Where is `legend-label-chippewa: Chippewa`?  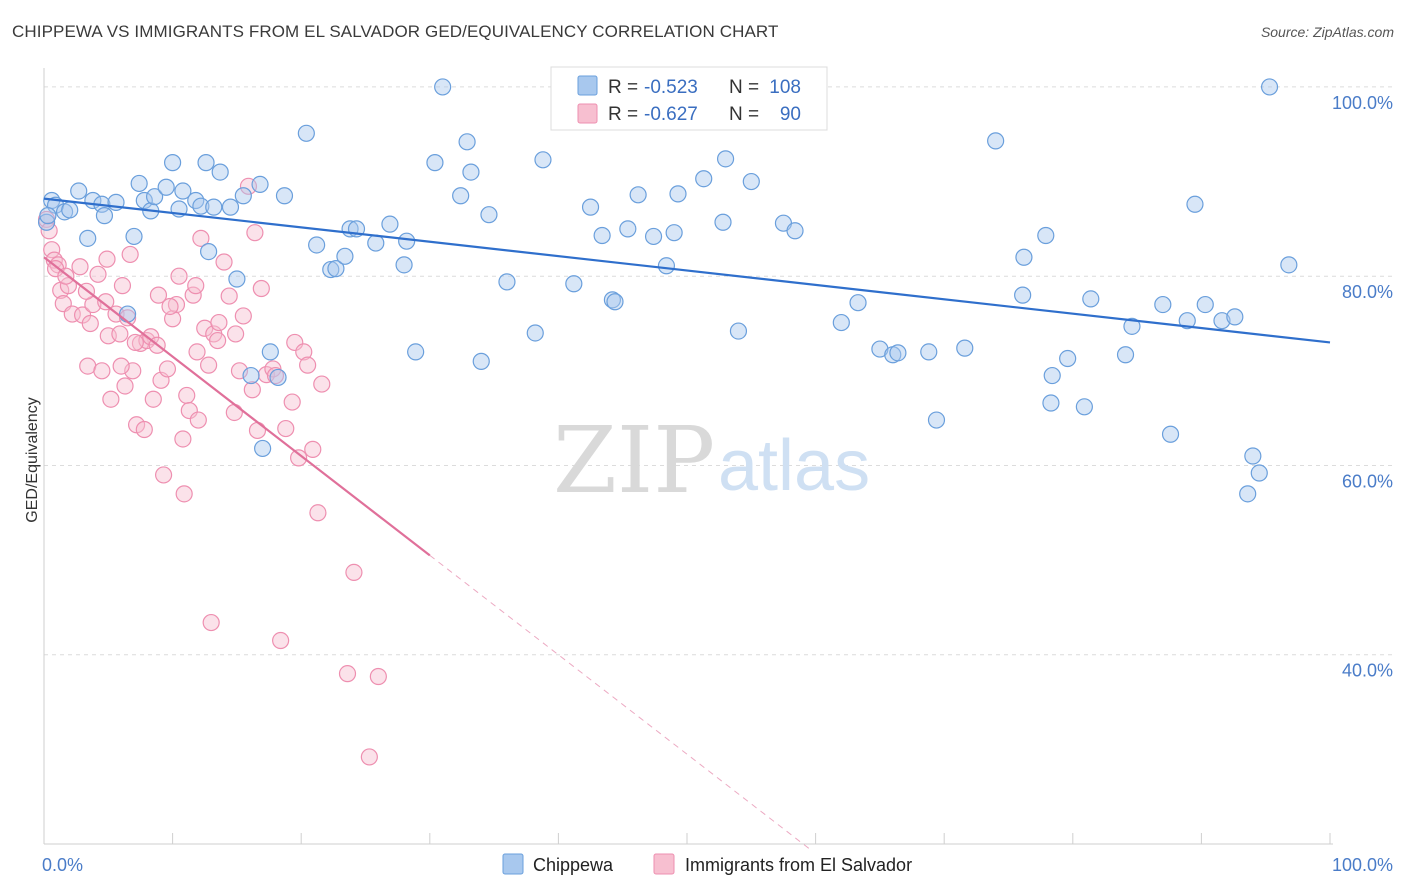
legend-label-chippewa: Chippewa is located at coordinates (573, 865).